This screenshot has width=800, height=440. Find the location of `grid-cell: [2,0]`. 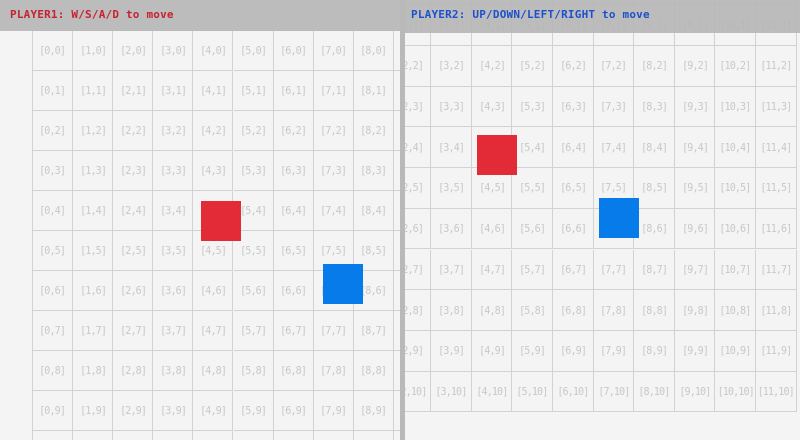

grid-cell: [2,0] is located at coordinates (133, 51).